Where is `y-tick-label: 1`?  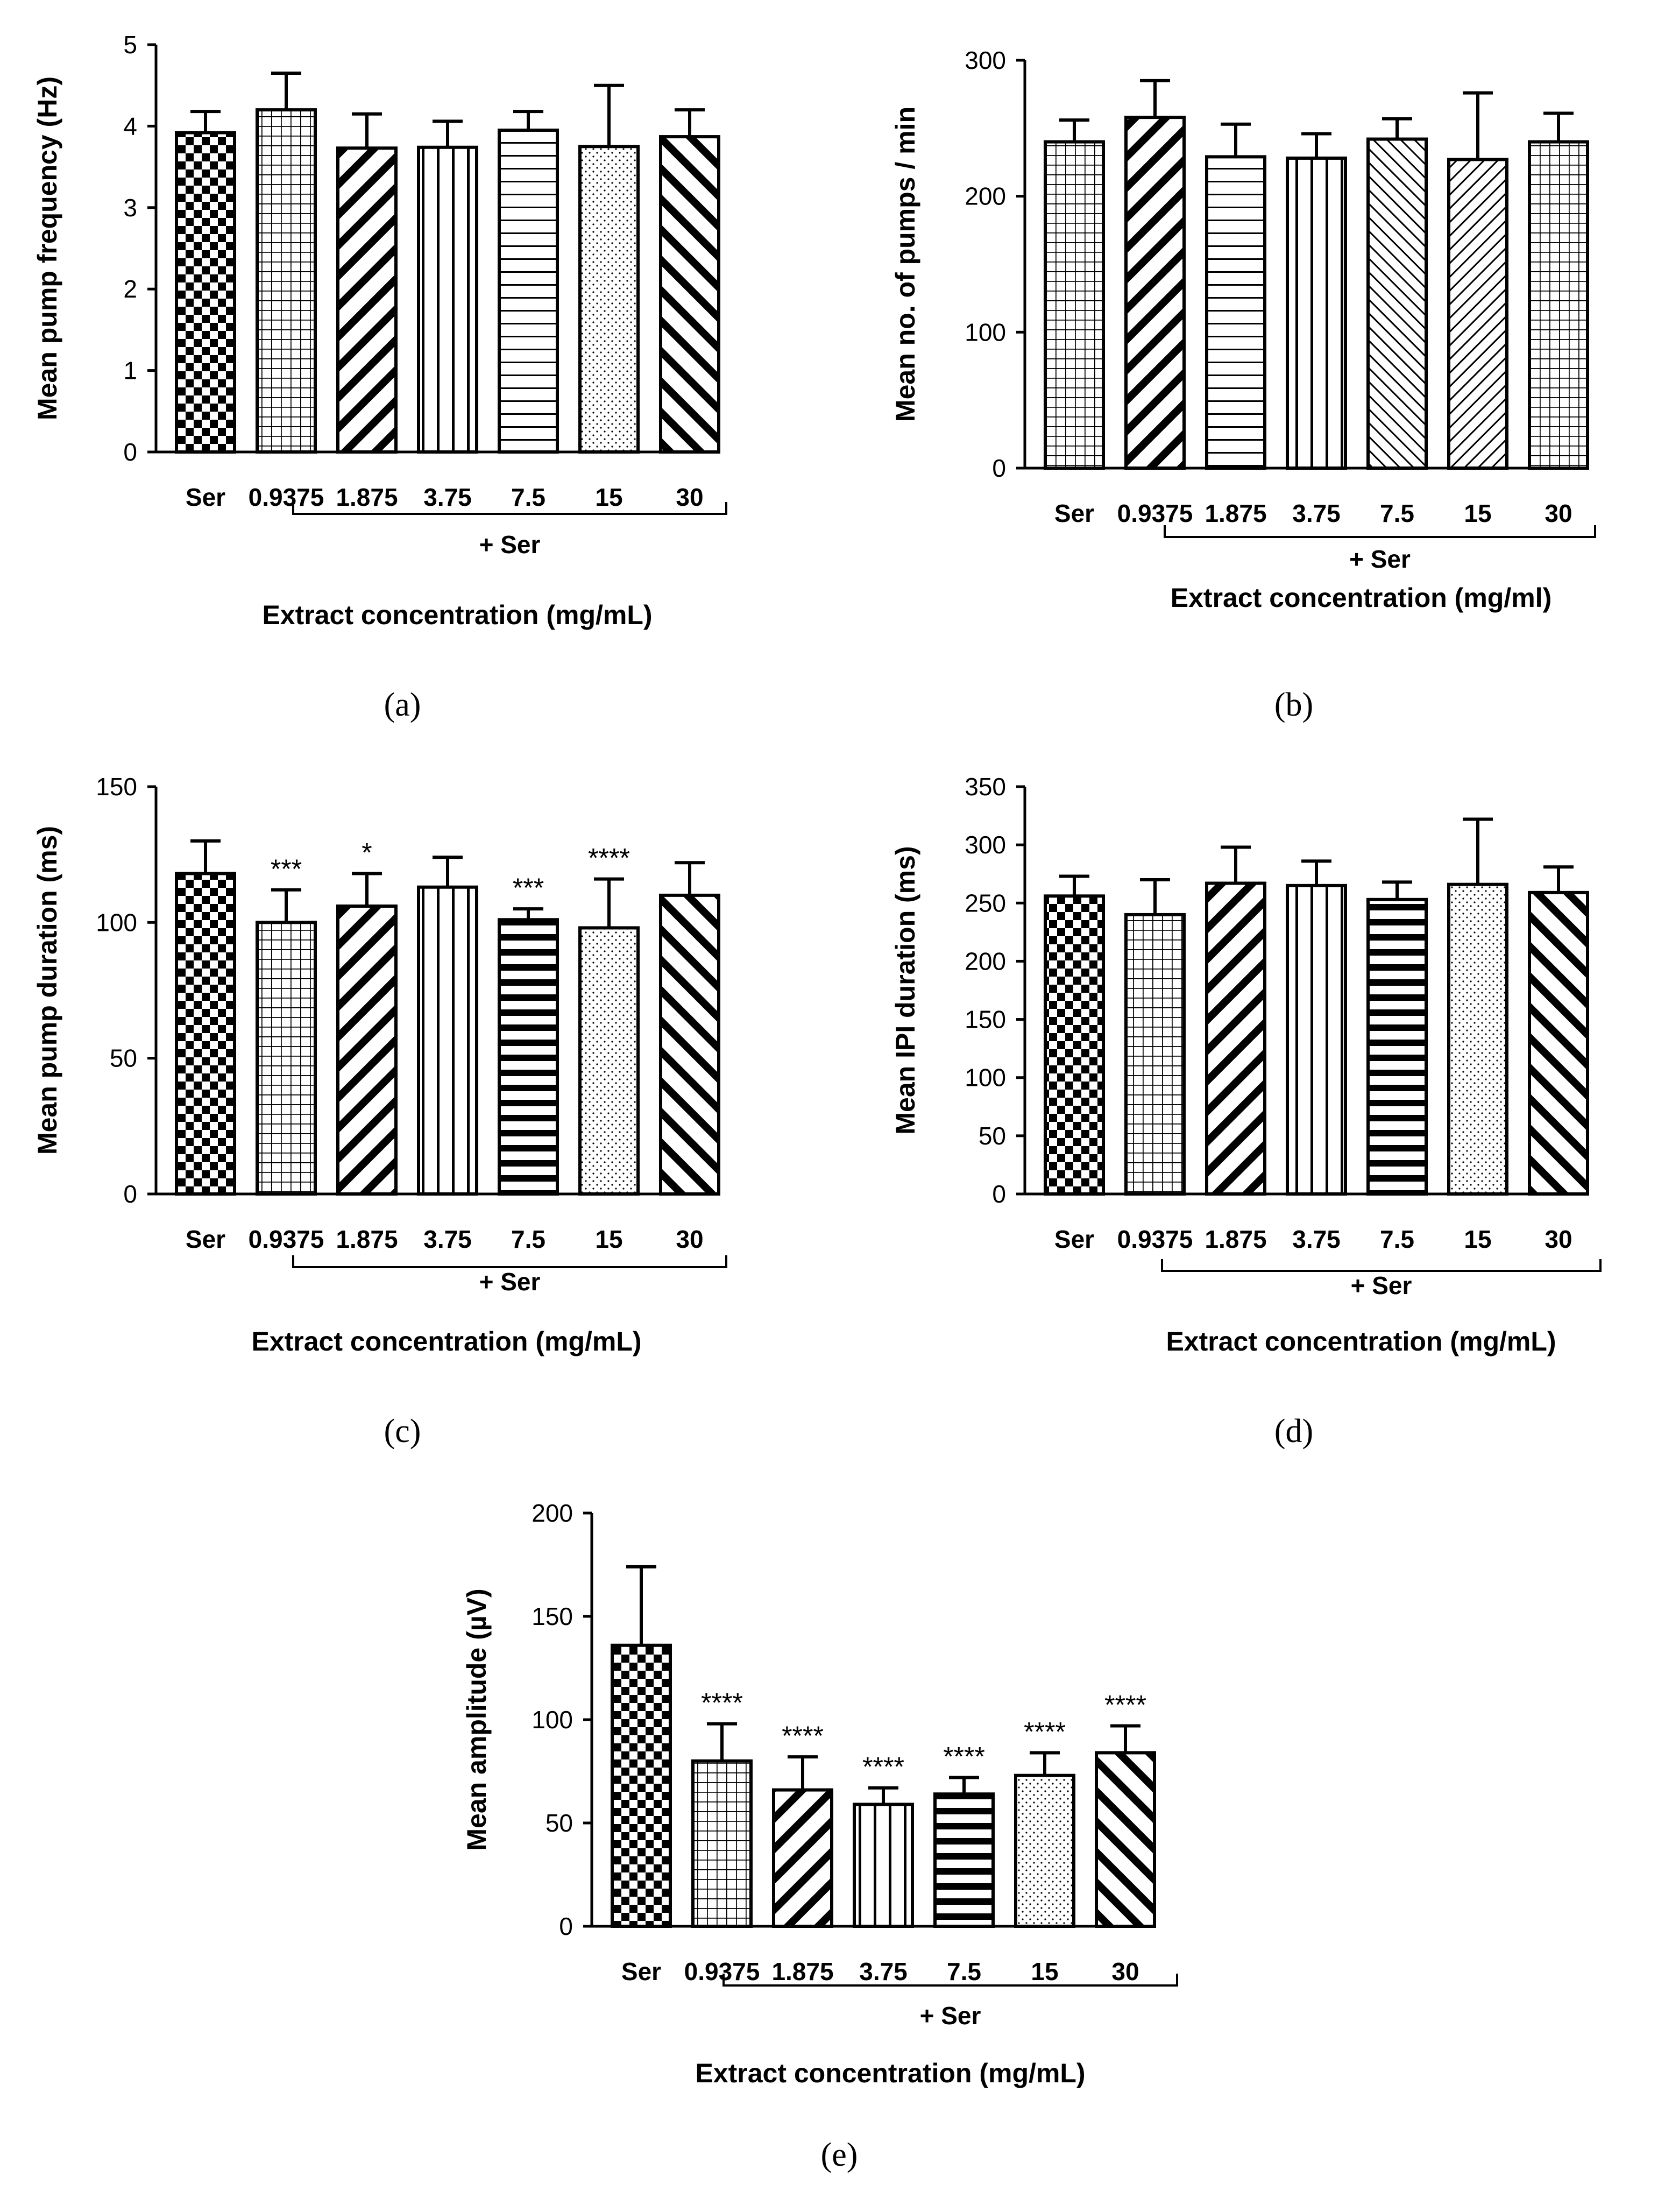 y-tick-label: 1 is located at coordinates (130, 371).